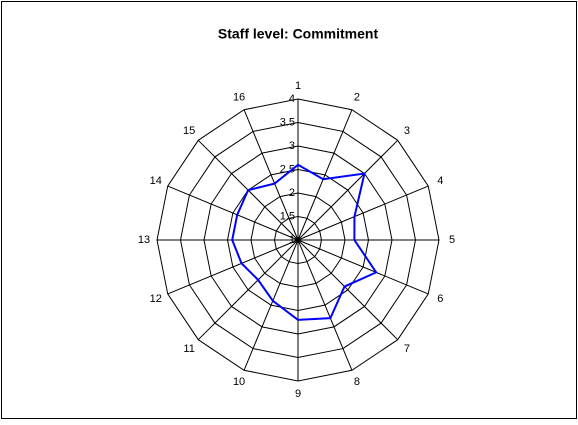 The image size is (578, 425). I want to click on category-label: 1, so click(298, 86).